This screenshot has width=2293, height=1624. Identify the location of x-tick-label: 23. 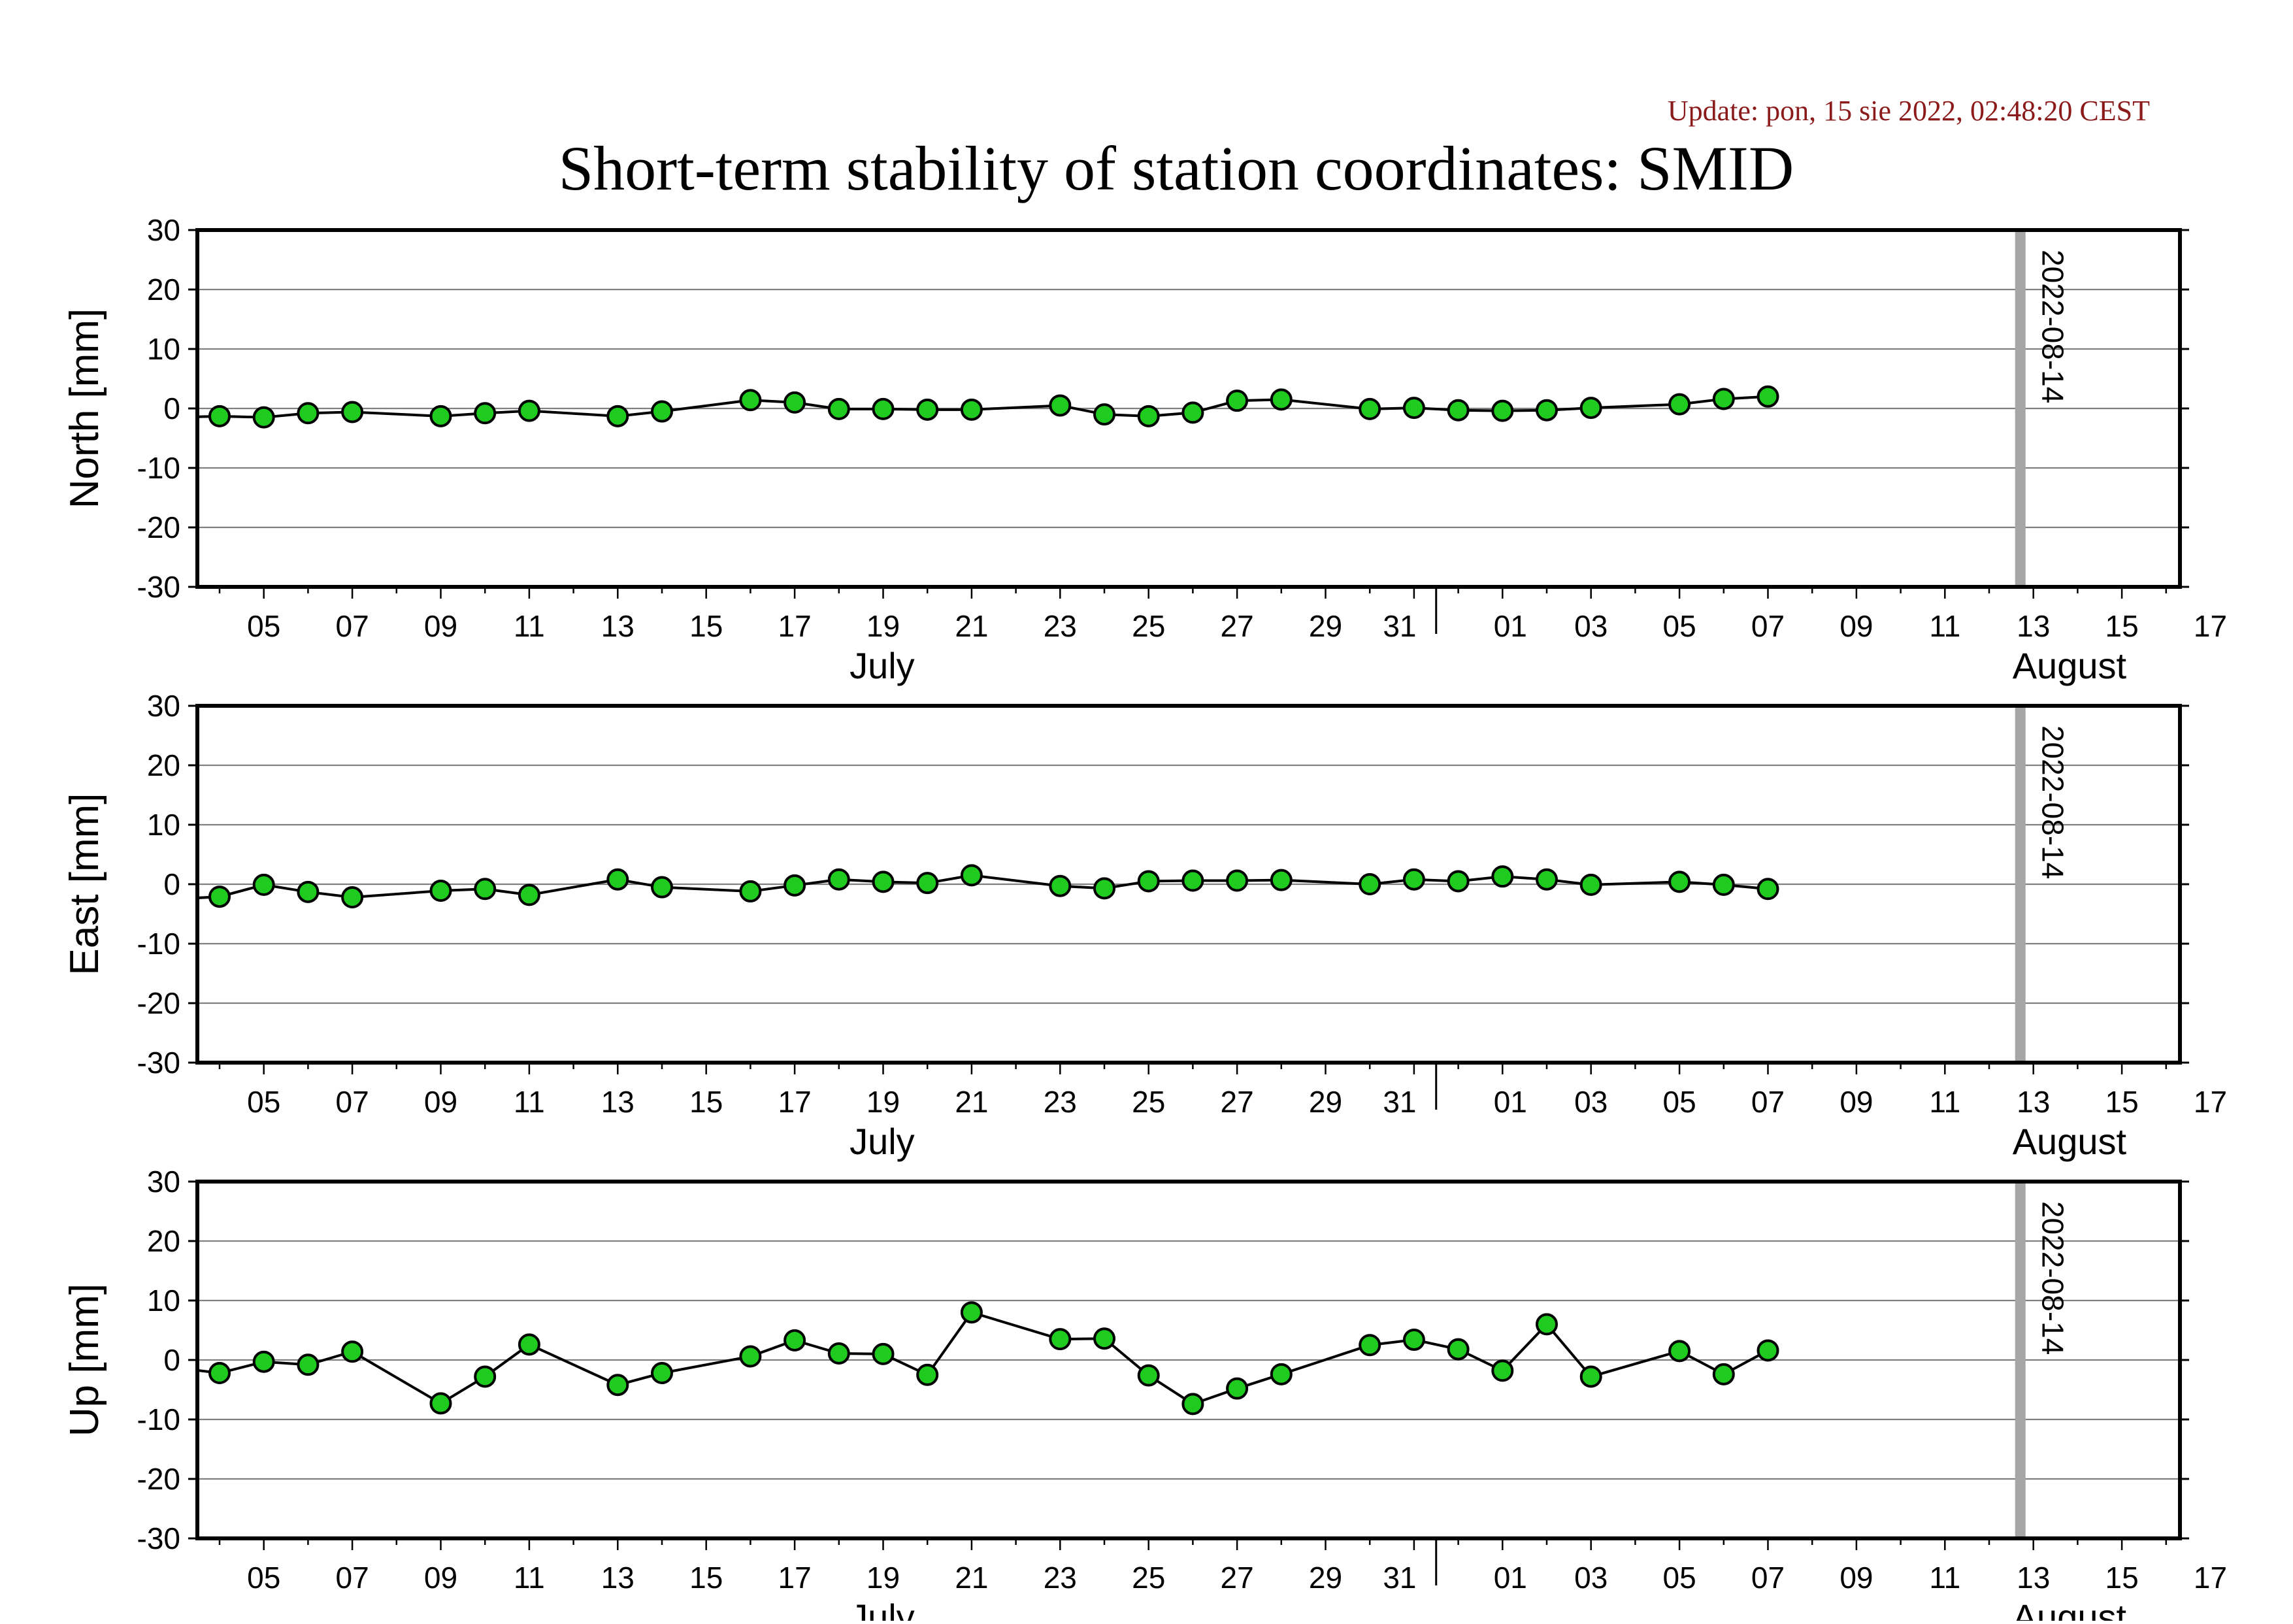
(1060, 1578).